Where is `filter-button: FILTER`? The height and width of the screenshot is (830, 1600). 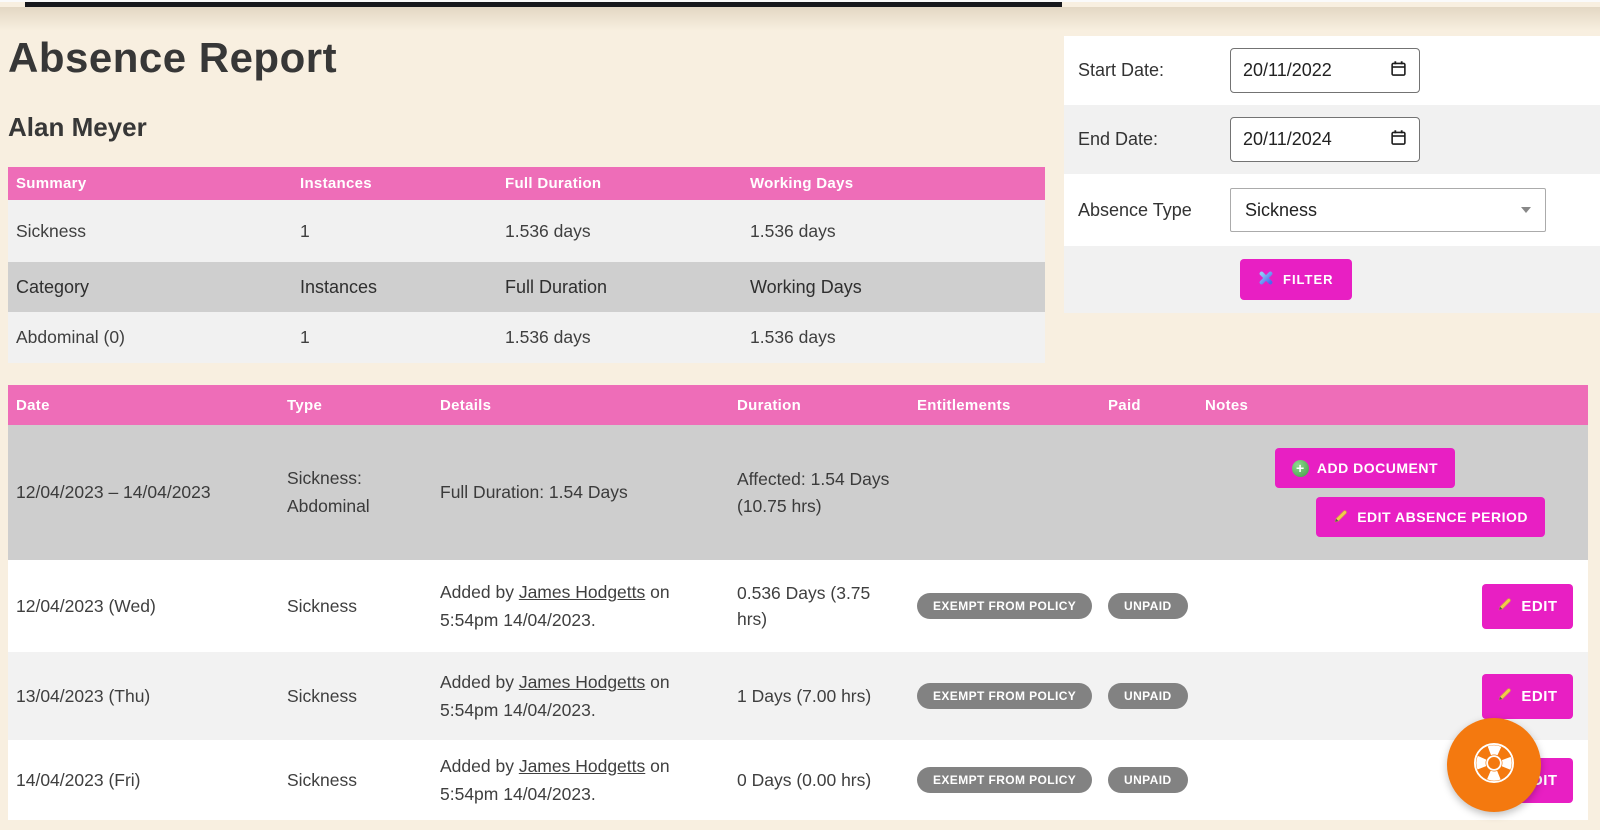 filter-button: FILTER is located at coordinates (1296, 279).